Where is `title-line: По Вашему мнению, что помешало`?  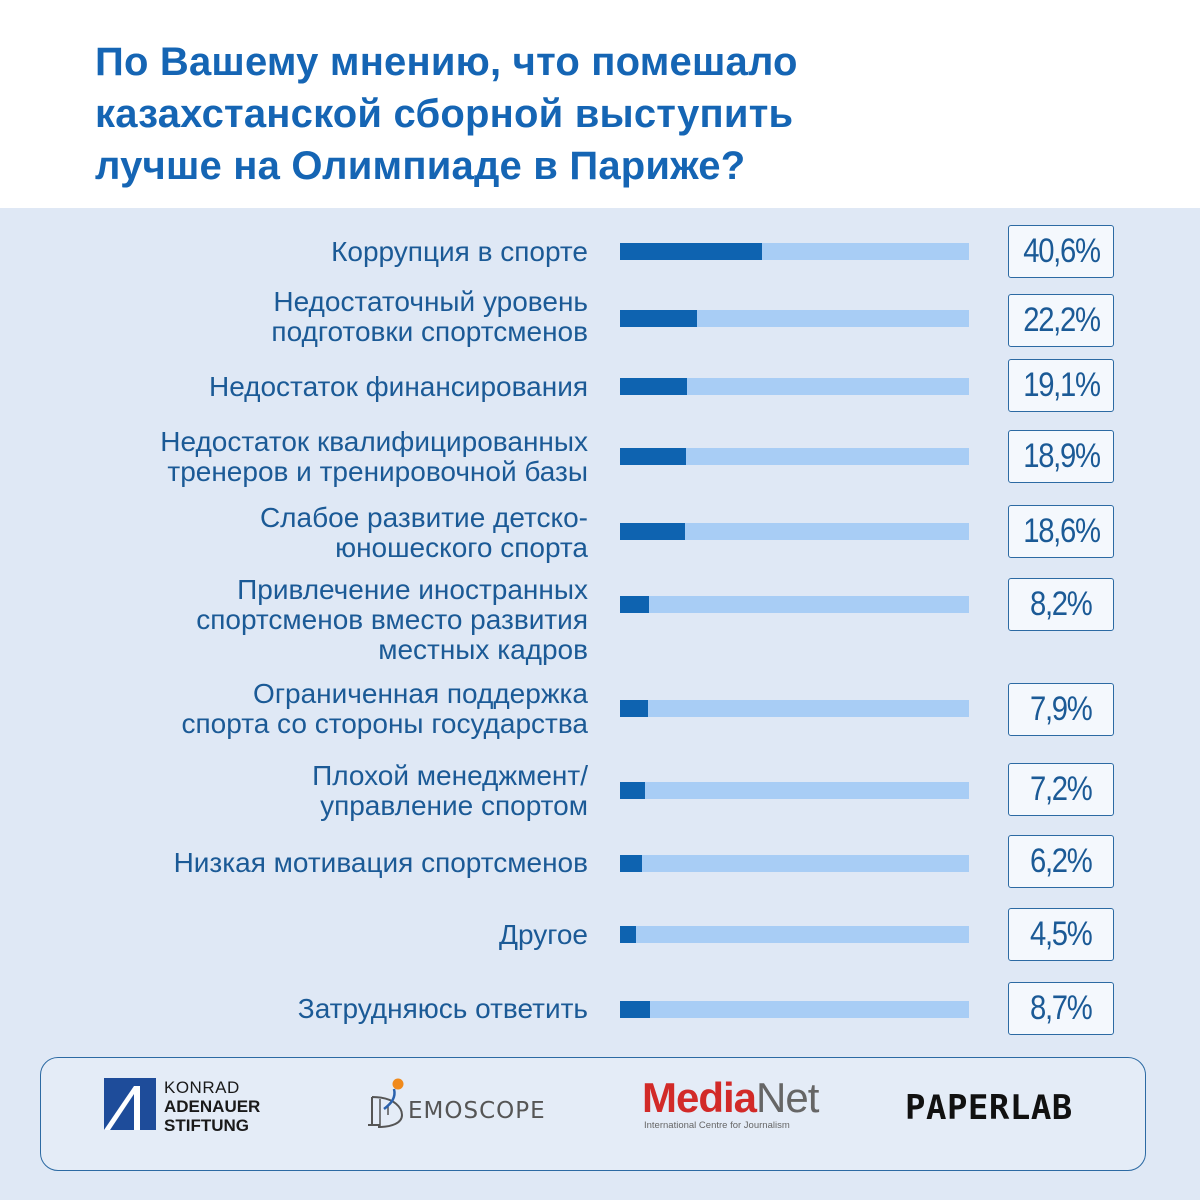
title-line: По Вашему мнению, что помешало is located at coordinates (446, 62).